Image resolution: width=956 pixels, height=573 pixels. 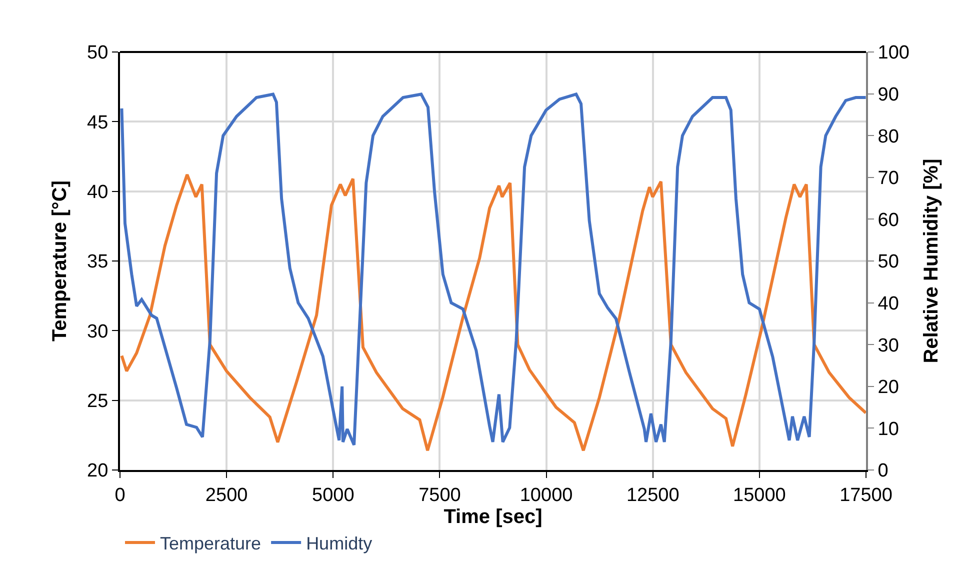 What do you see at coordinates (894, 53) in the screenshot?
I see `y2-tick-label: 100` at bounding box center [894, 53].